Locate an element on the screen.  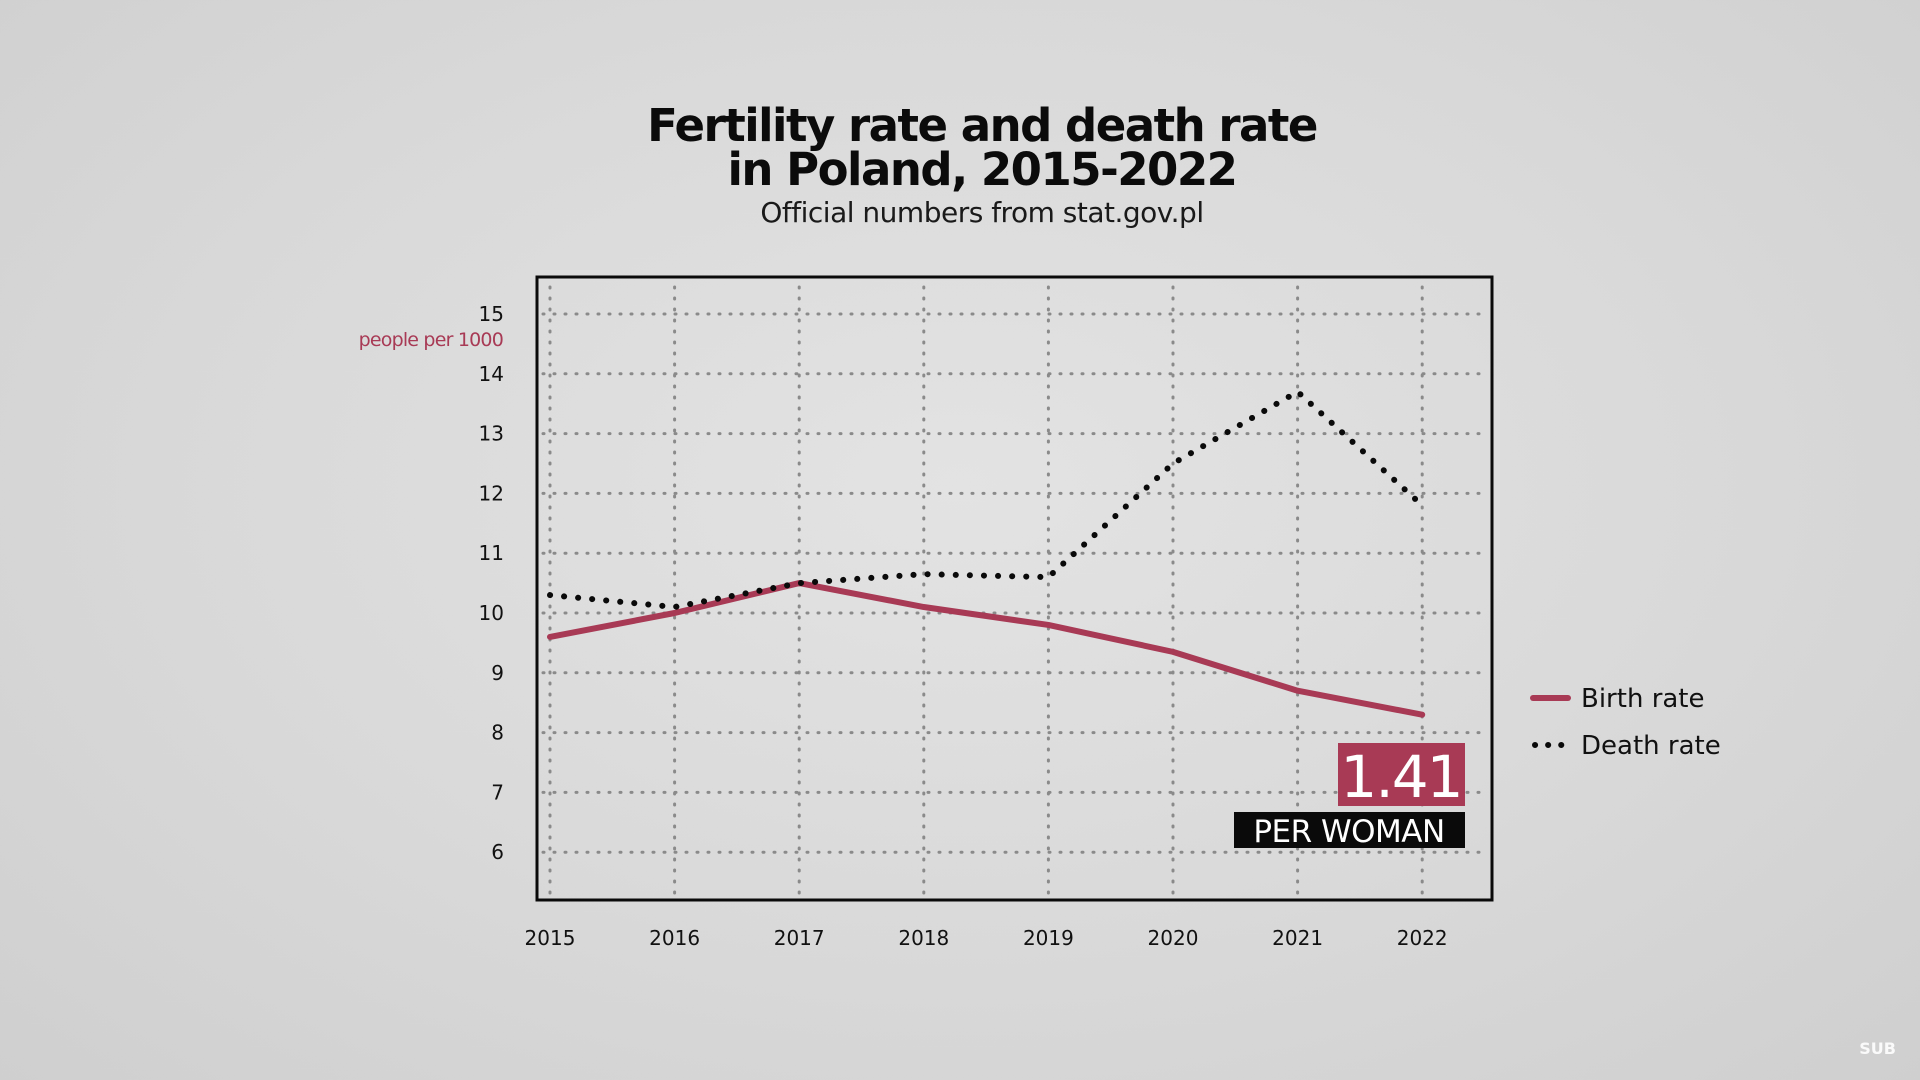
callout-value-box is located at coordinates (1401, 774).